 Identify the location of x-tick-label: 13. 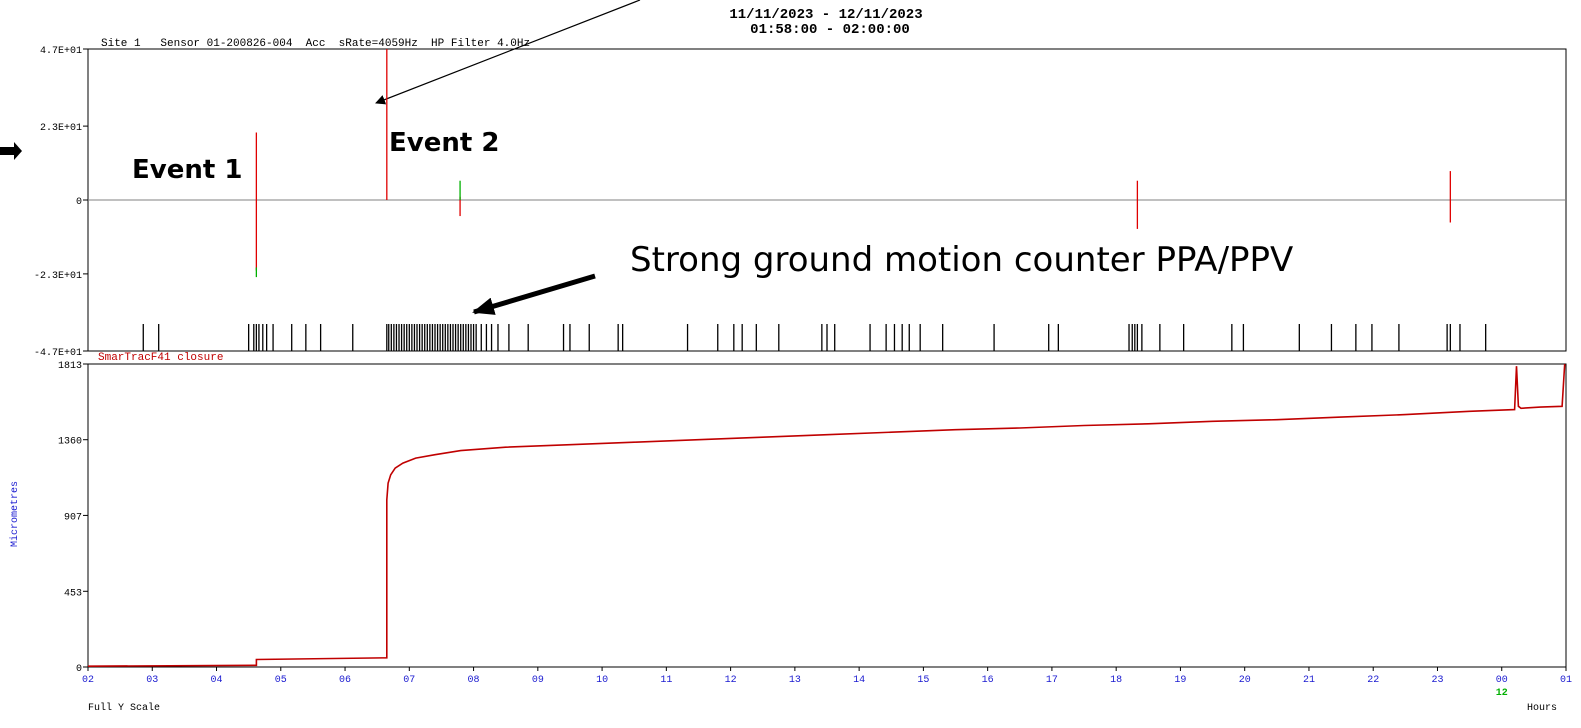
(795, 680).